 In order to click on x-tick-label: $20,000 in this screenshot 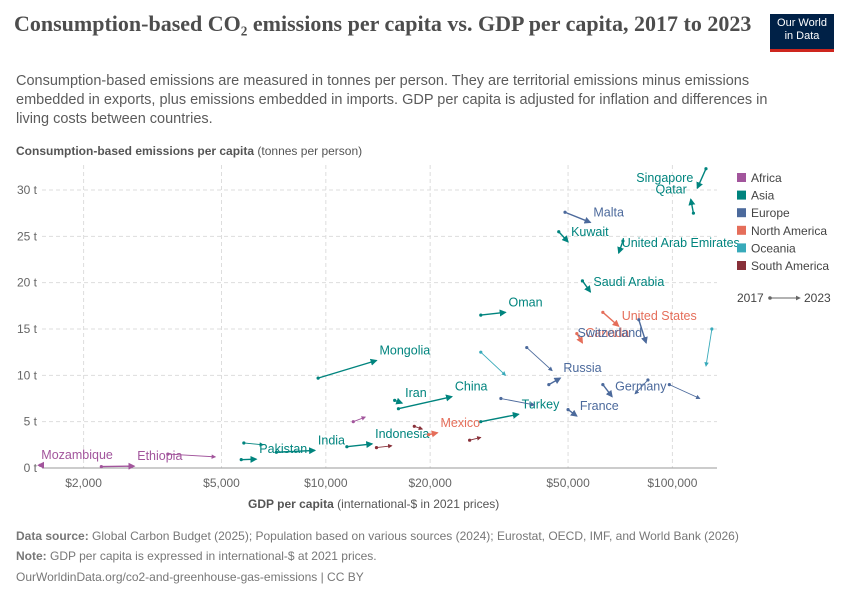, I will do `click(430, 483)`.